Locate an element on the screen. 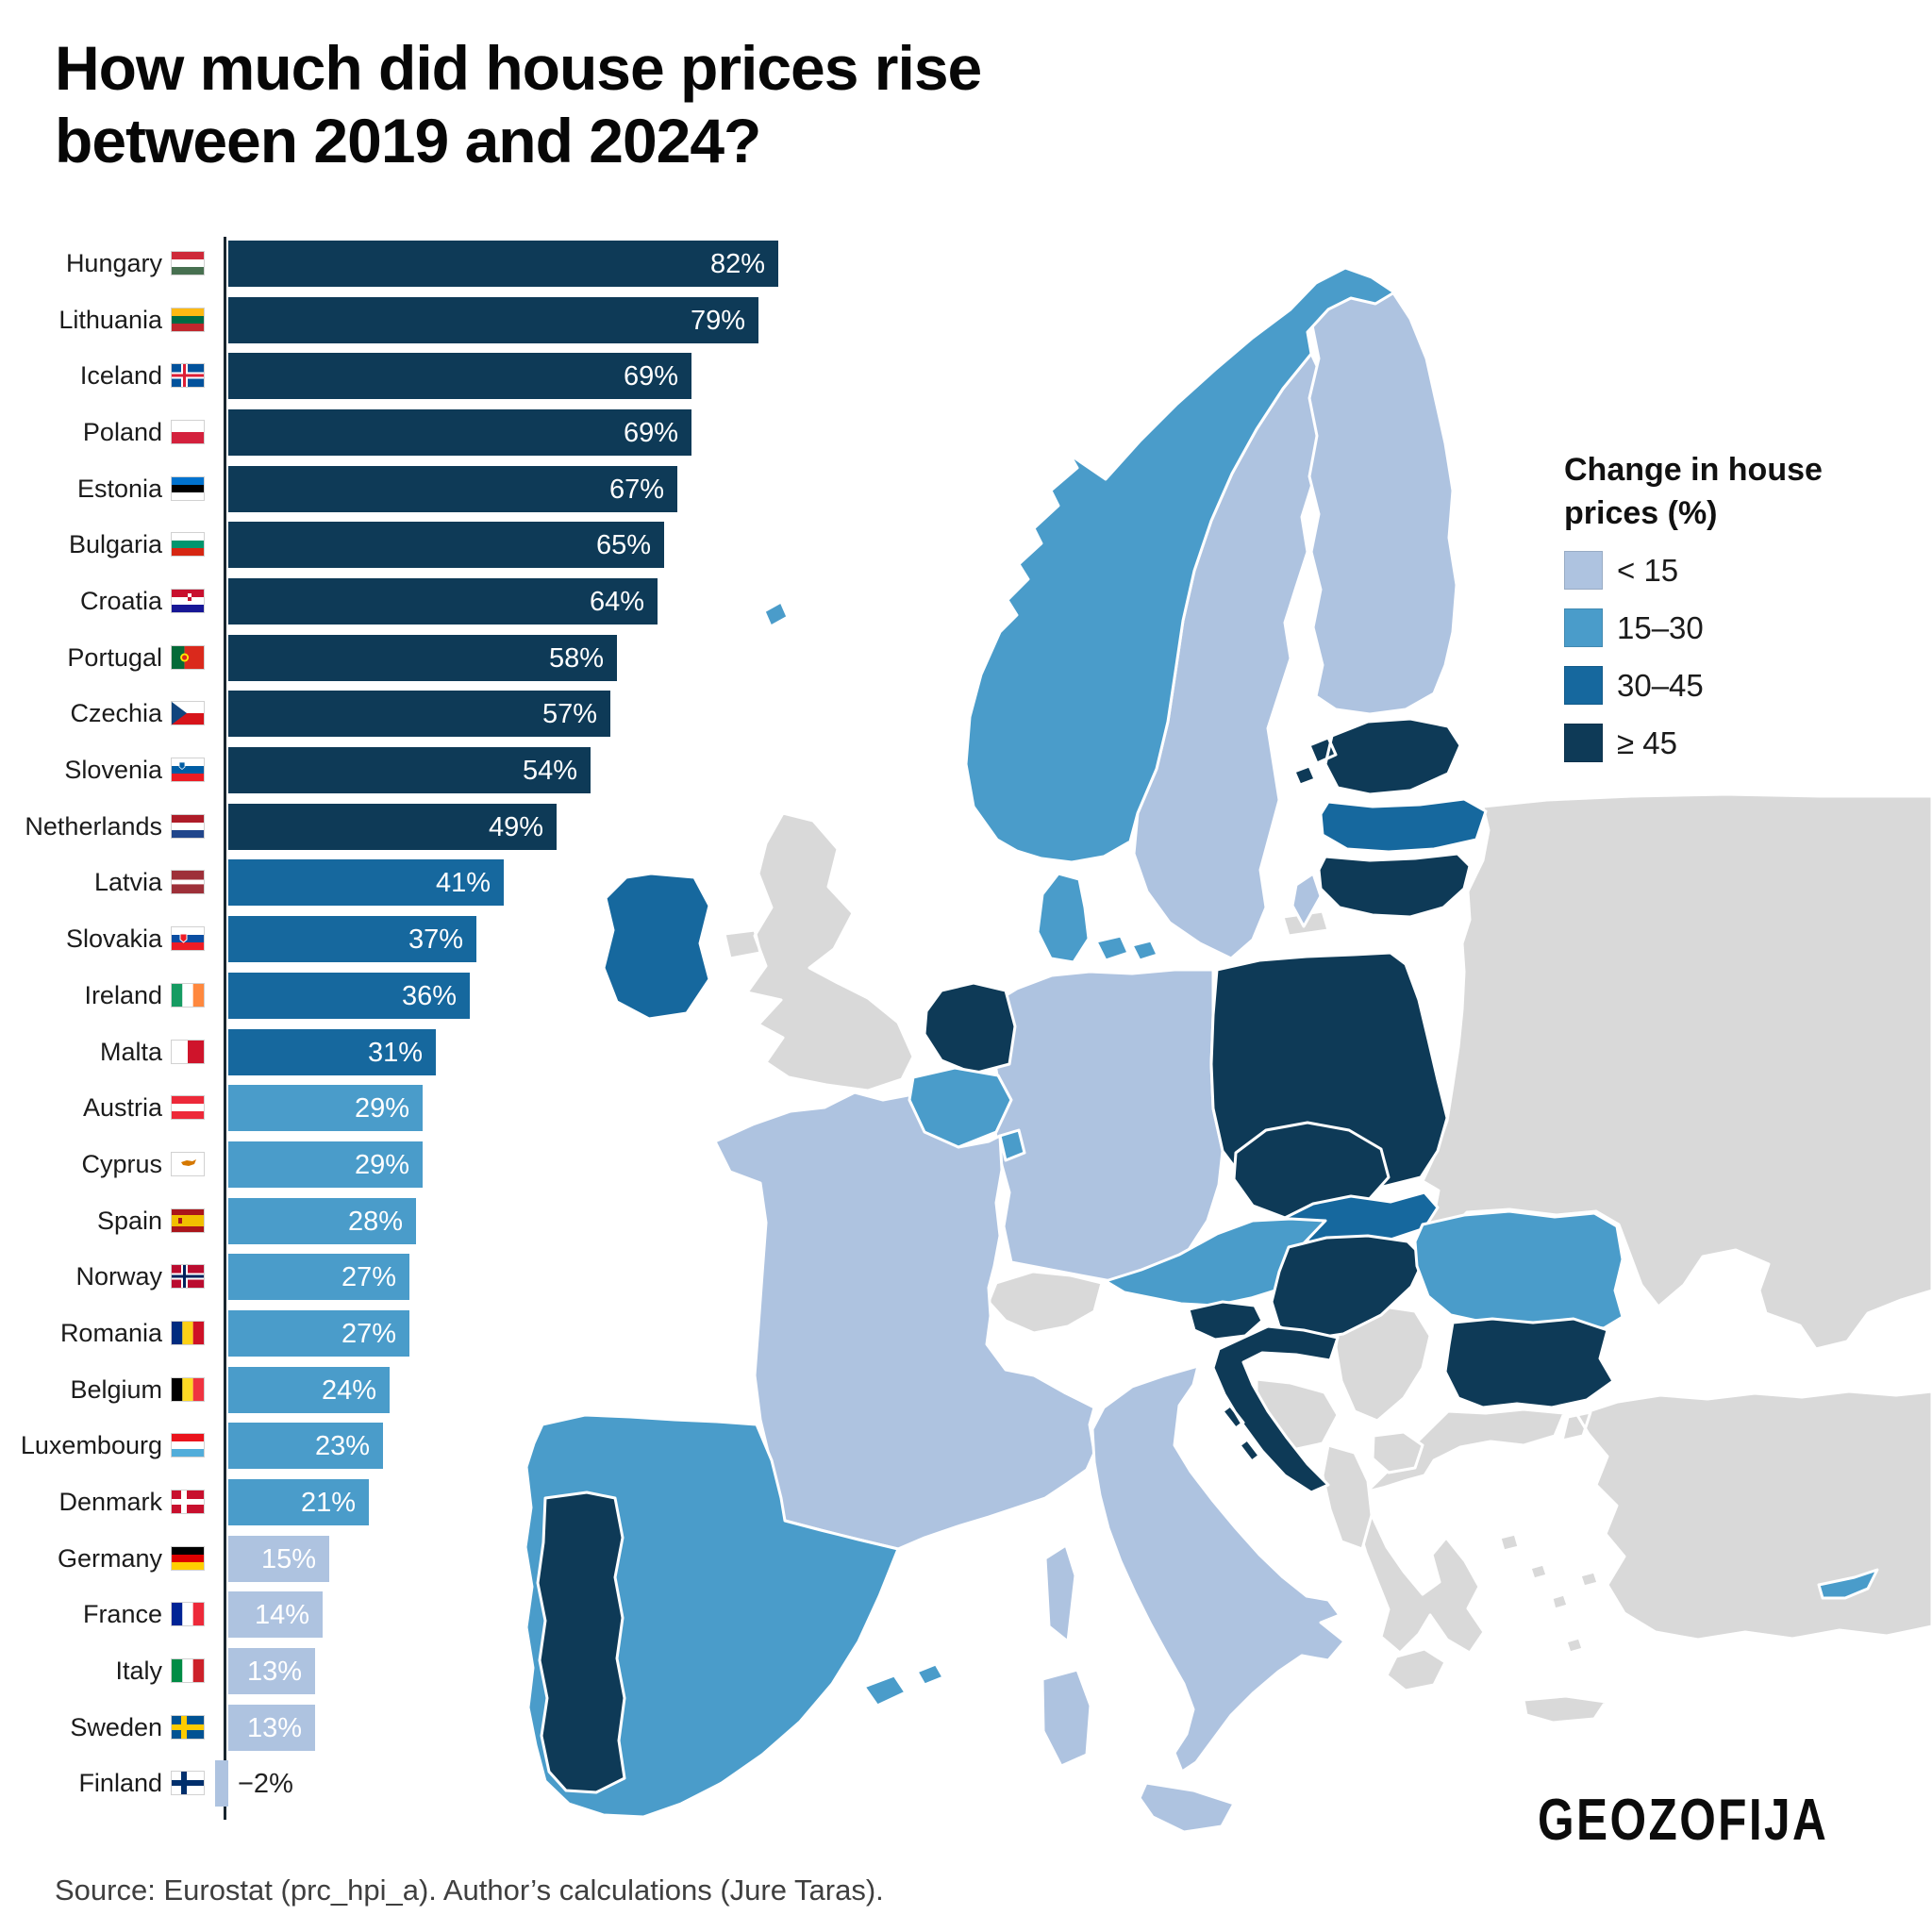  country-label: Netherlands is located at coordinates (94, 826).